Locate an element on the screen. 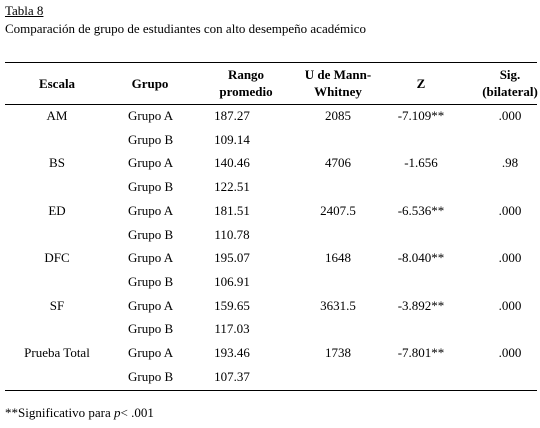 The width and height of the screenshot is (540, 428). column-header: Grupo is located at coordinates (150, 83).